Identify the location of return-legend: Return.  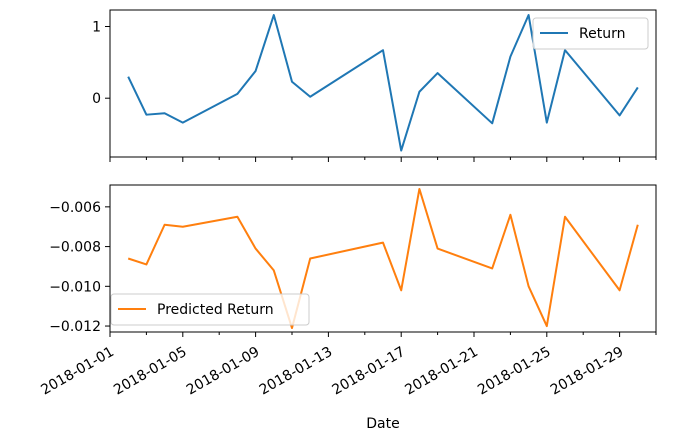
(590, 33).